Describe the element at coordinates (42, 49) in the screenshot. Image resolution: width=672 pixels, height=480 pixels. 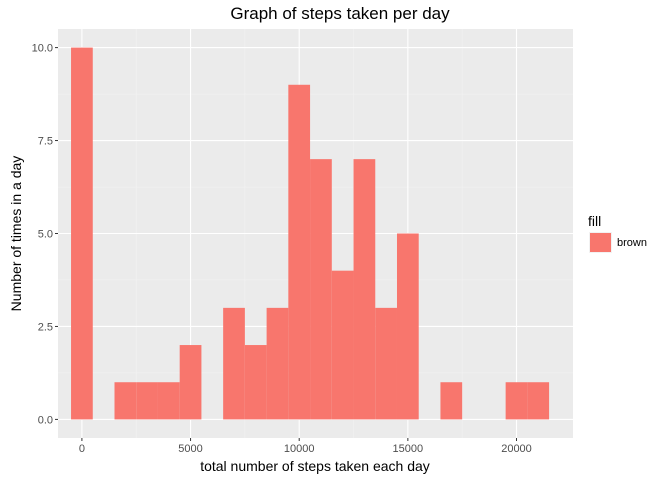
I see `y-tick-label: 10.0` at that location.